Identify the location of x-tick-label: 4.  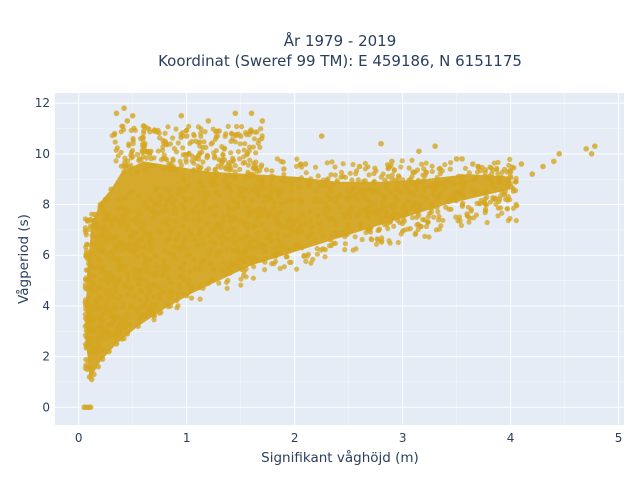
(511, 438).